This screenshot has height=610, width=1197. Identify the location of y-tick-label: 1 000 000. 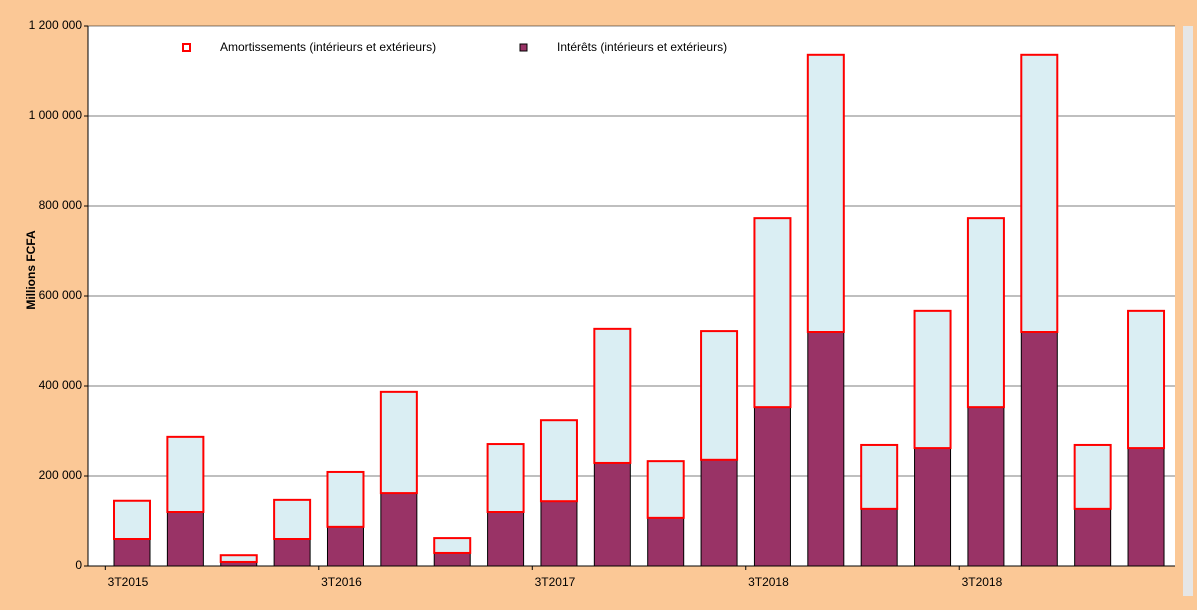
(56, 115).